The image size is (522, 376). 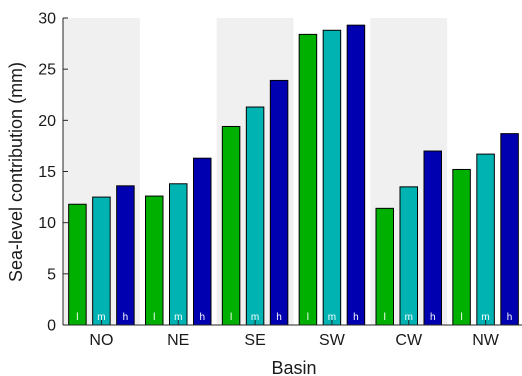 I want to click on bar-label-NW-h: h, so click(x=510, y=317).